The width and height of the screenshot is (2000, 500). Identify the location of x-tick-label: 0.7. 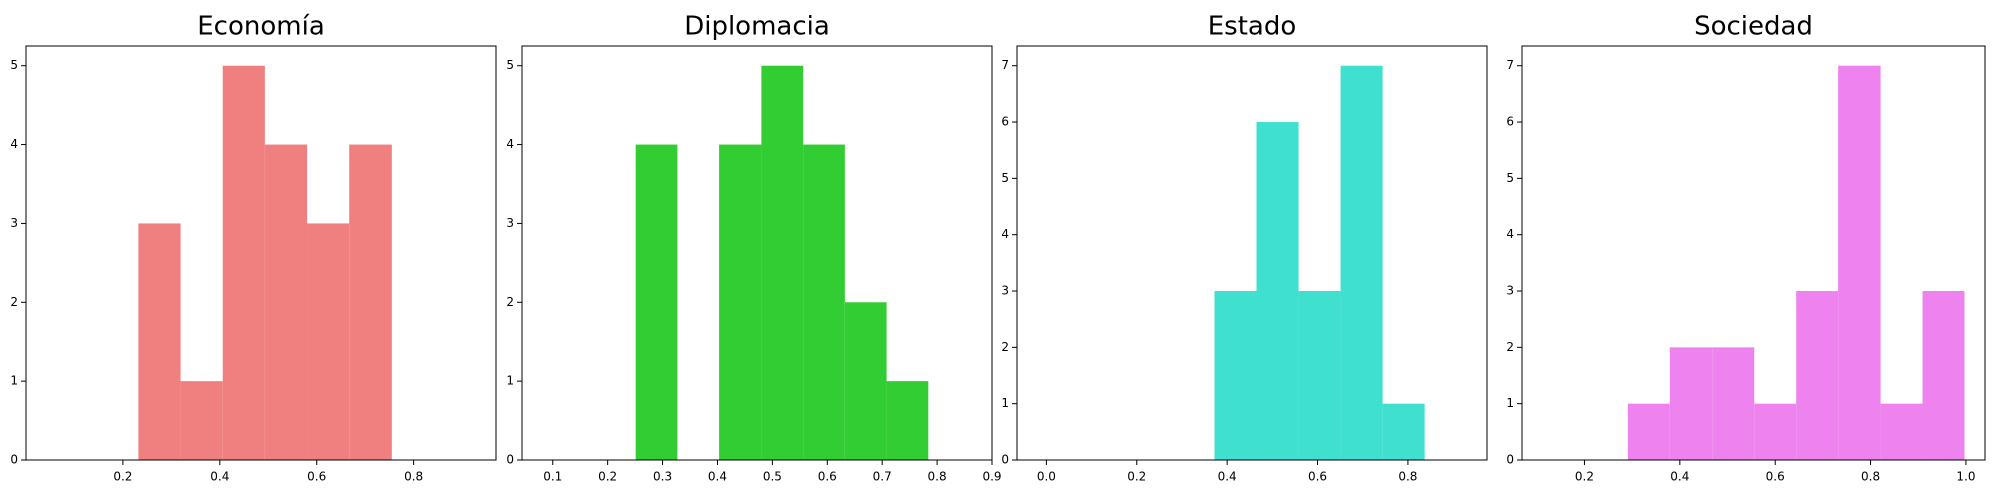
(882, 477).